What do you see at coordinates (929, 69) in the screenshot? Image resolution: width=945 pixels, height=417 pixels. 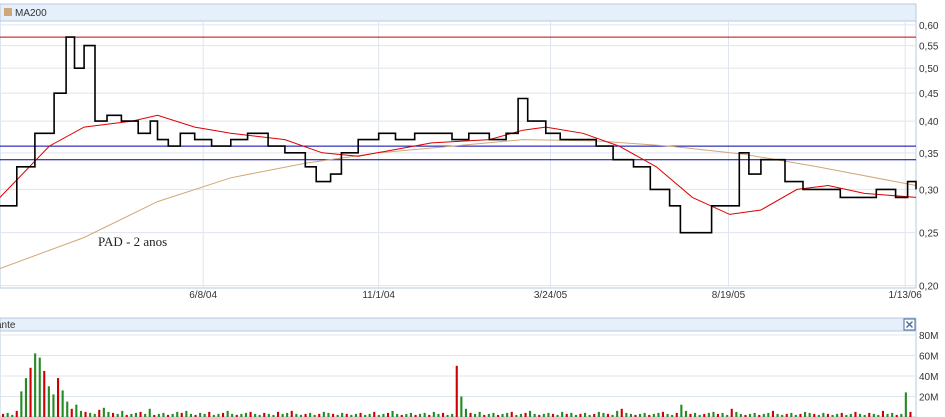 I see `price-y-tick-label: 0,50` at bounding box center [929, 69].